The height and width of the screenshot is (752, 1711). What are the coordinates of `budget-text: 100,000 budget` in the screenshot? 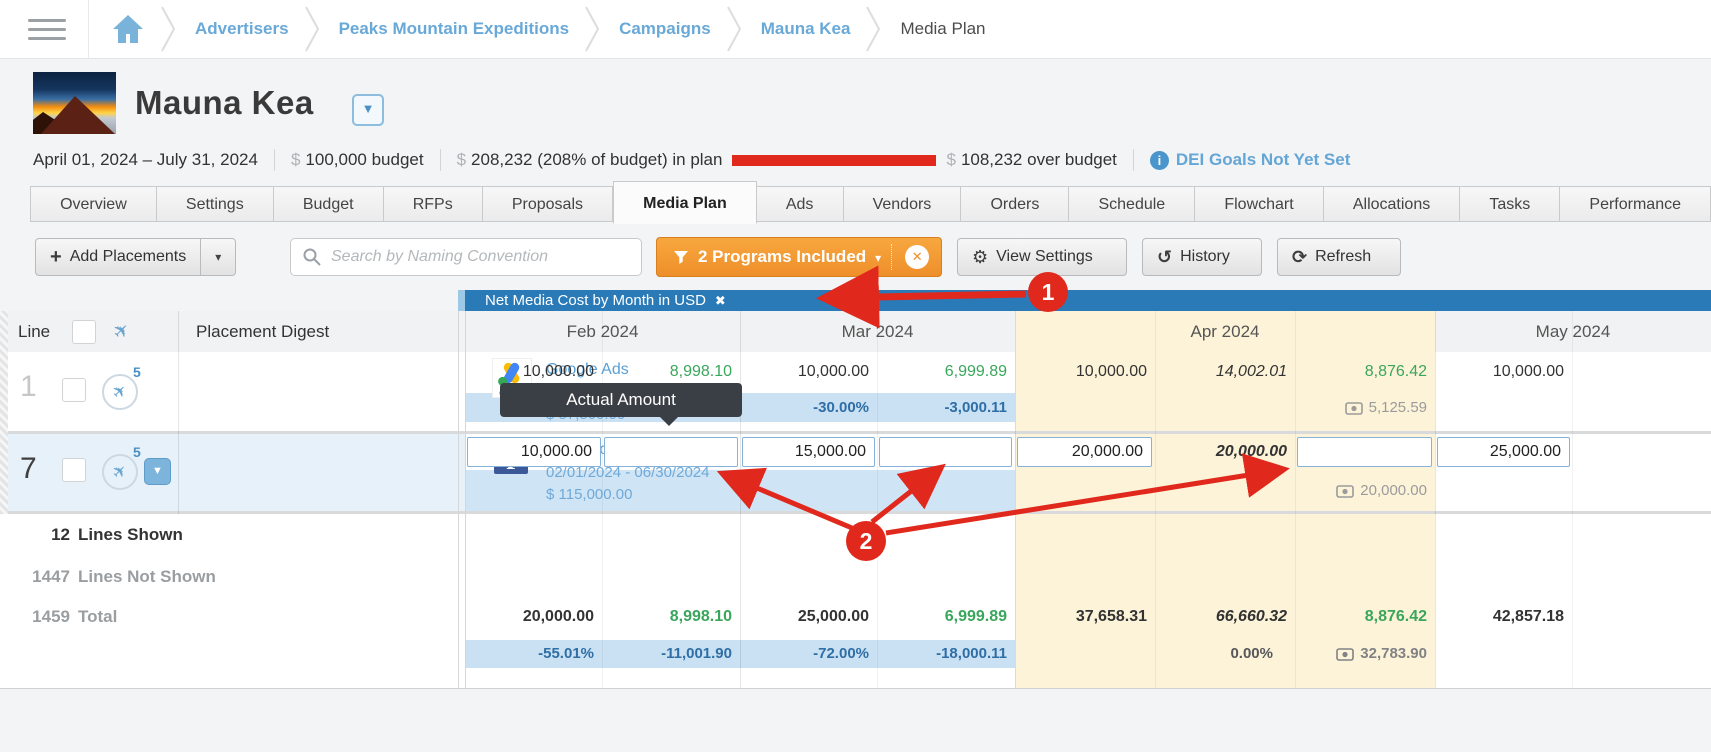 It's located at (364, 159).